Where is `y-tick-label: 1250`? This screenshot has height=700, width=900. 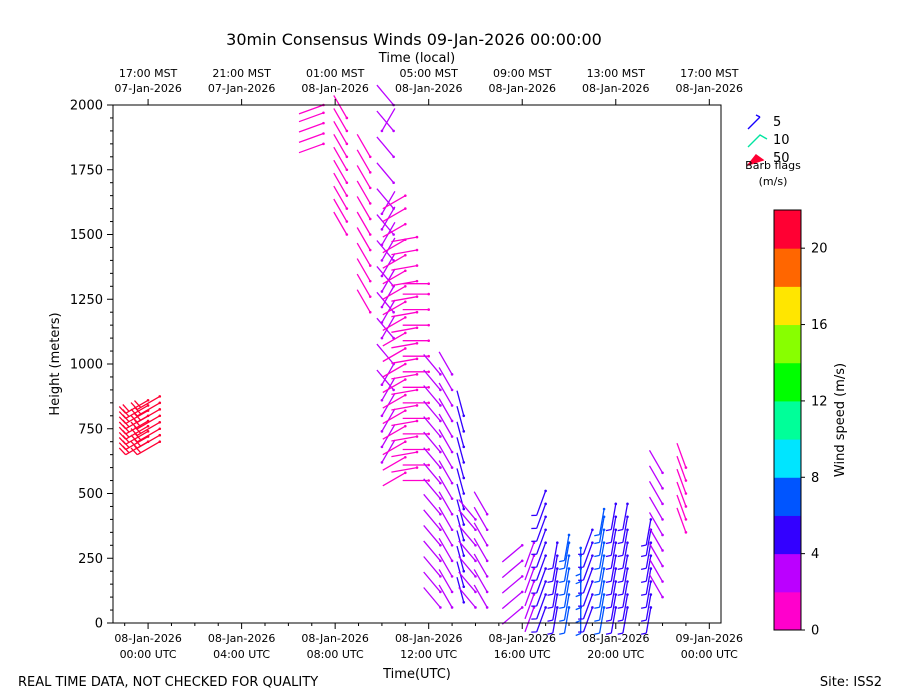 y-tick-label: 1250 is located at coordinates (86, 300).